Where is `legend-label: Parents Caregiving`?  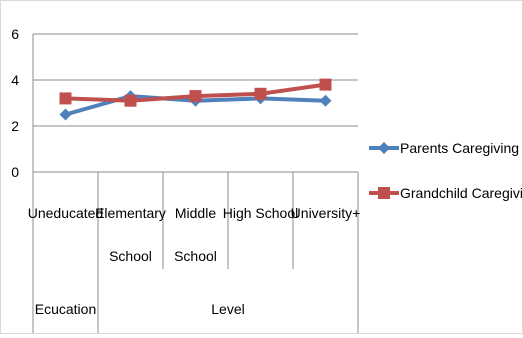
legend-label: Parents Caregiving is located at coordinates (459, 148).